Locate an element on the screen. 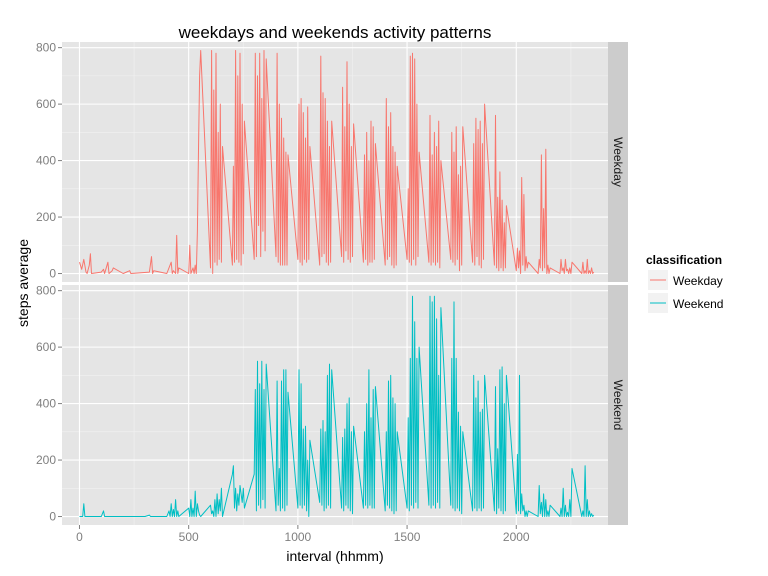  strip-weekend is located at coordinates (618, 405).